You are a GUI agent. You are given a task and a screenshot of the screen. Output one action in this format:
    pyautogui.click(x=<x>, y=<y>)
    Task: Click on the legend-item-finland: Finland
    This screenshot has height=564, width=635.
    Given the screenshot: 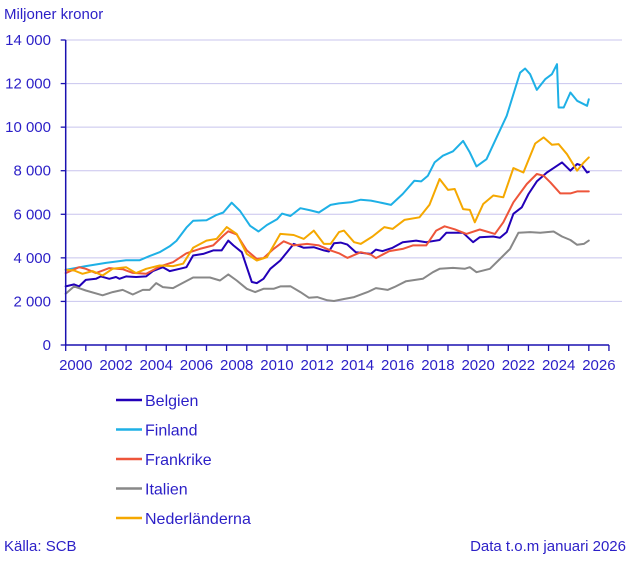 What is the action you would take?
    pyautogui.click(x=156, y=431)
    